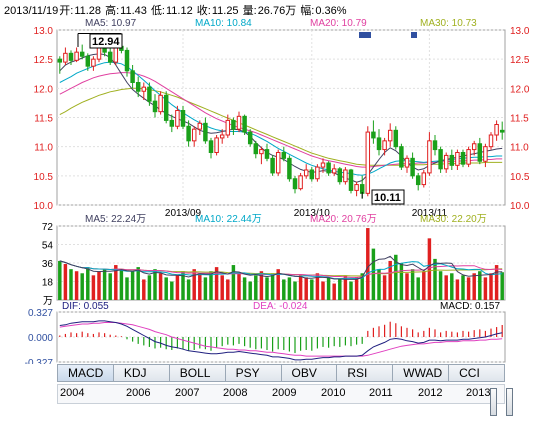 The height and width of the screenshot is (428, 534). I want to click on macd-dif-line, so click(281, 340).